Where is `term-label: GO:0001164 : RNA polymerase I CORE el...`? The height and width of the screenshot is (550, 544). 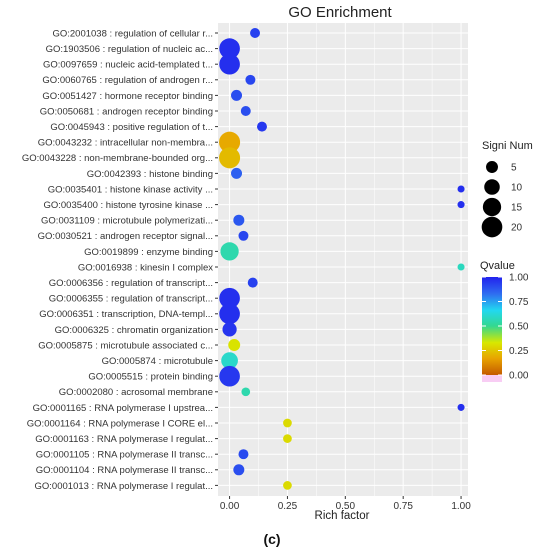 term-label: GO:0001164 : RNA polymerase I CORE el... is located at coordinates (120, 423).